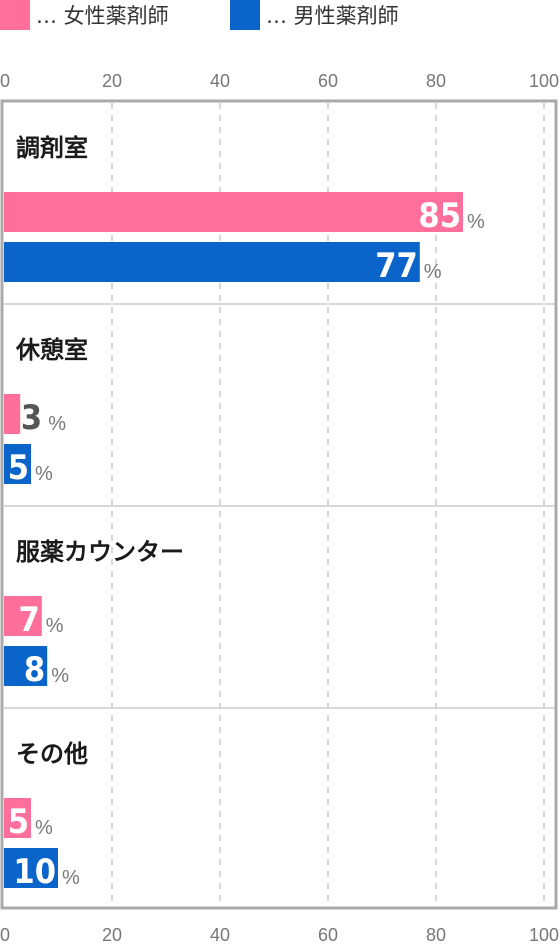  What do you see at coordinates (52, 148) in the screenshot?
I see `category-label: 調剤室` at bounding box center [52, 148].